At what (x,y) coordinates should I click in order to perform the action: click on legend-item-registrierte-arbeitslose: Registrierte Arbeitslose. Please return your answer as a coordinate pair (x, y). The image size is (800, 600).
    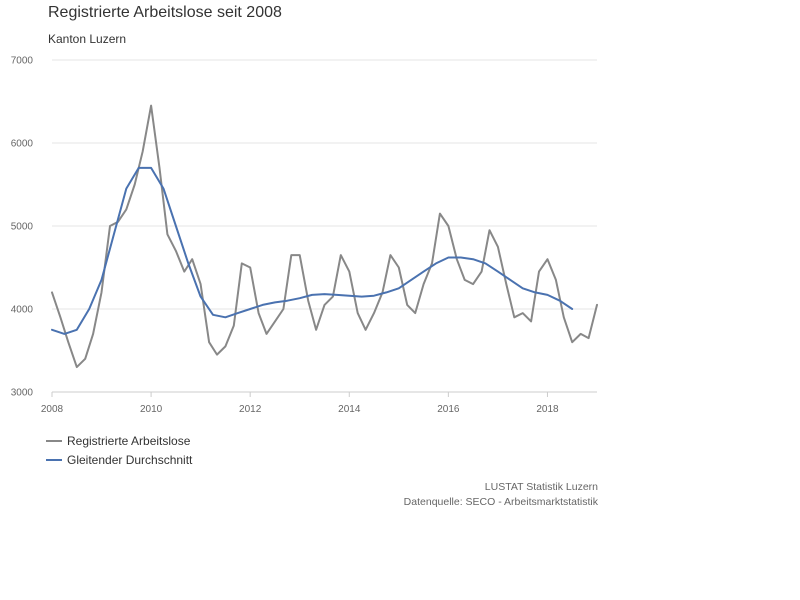
    Looking at the image, I should click on (119, 440).